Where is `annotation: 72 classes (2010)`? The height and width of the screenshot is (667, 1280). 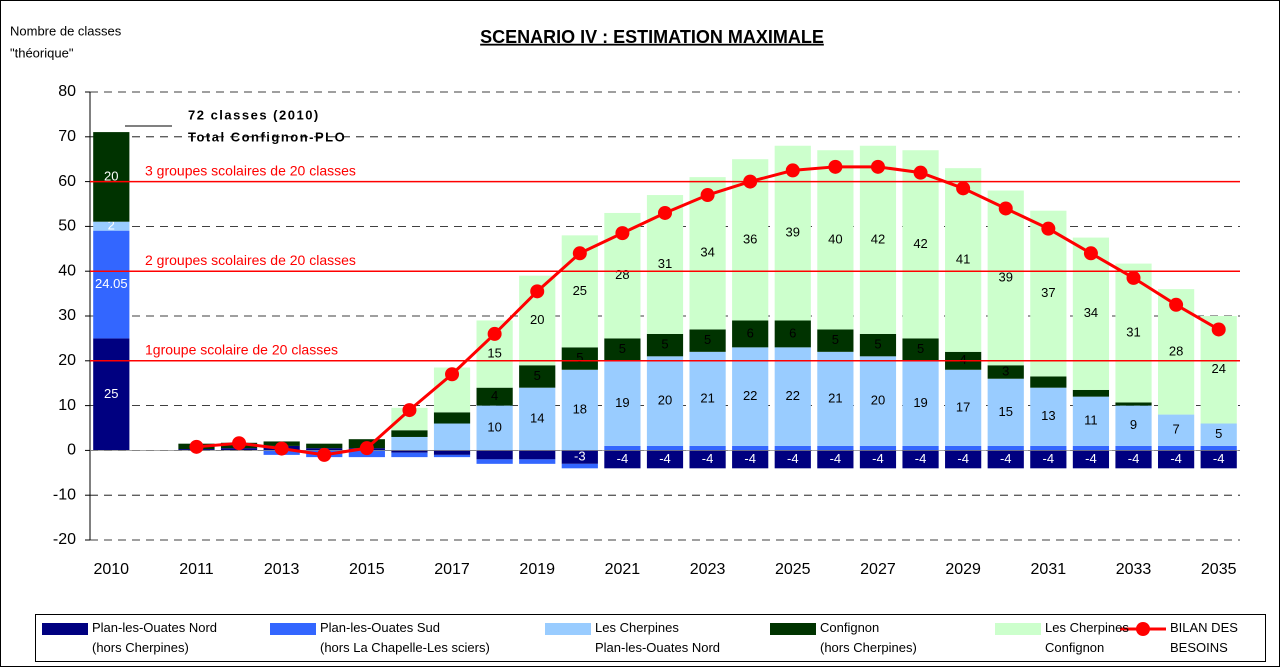
annotation: 72 classes (2010) is located at coordinates (254, 114).